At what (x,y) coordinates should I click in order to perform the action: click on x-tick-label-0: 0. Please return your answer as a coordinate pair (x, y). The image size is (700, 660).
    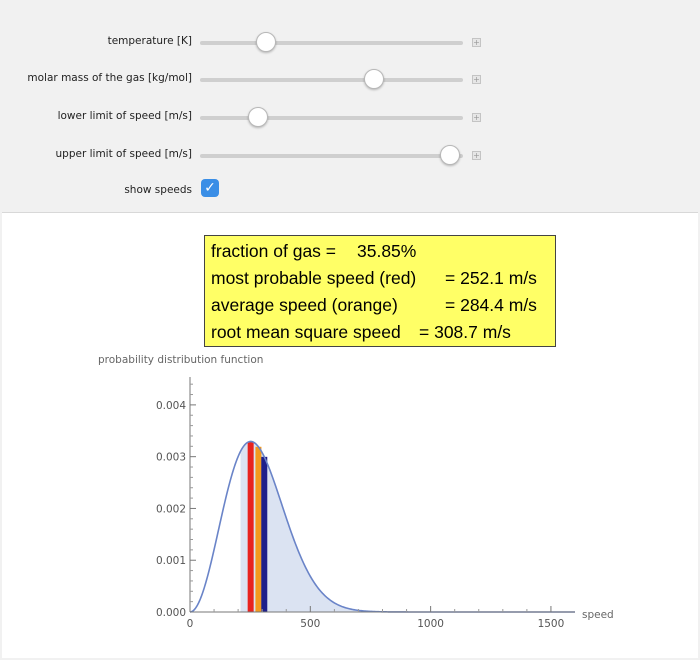
    Looking at the image, I should click on (190, 624).